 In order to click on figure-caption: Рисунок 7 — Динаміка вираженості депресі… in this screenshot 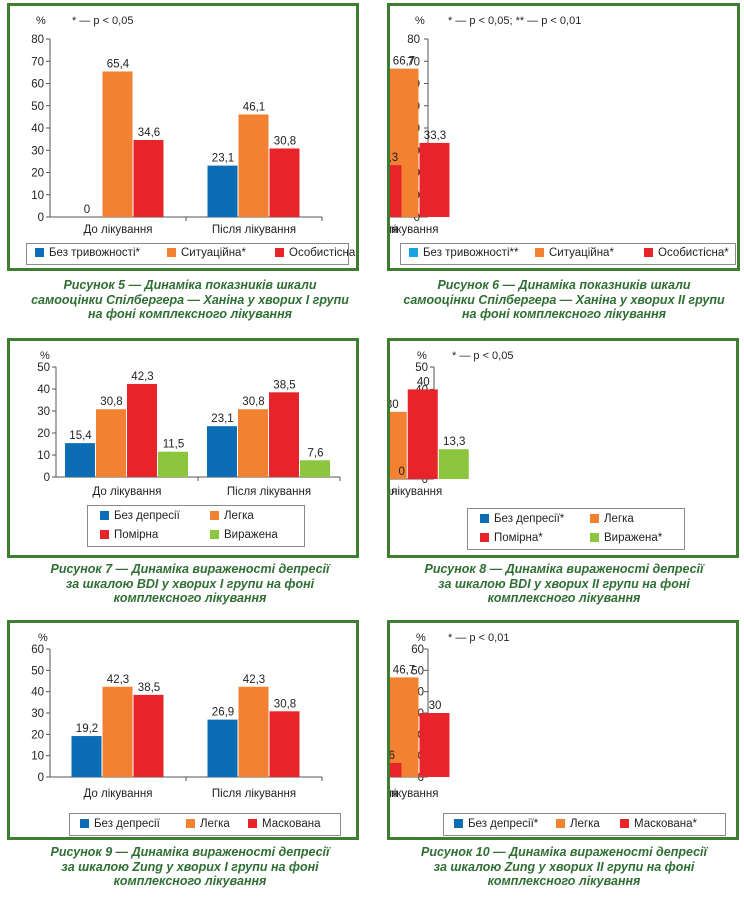, I will do `click(190, 584)`.